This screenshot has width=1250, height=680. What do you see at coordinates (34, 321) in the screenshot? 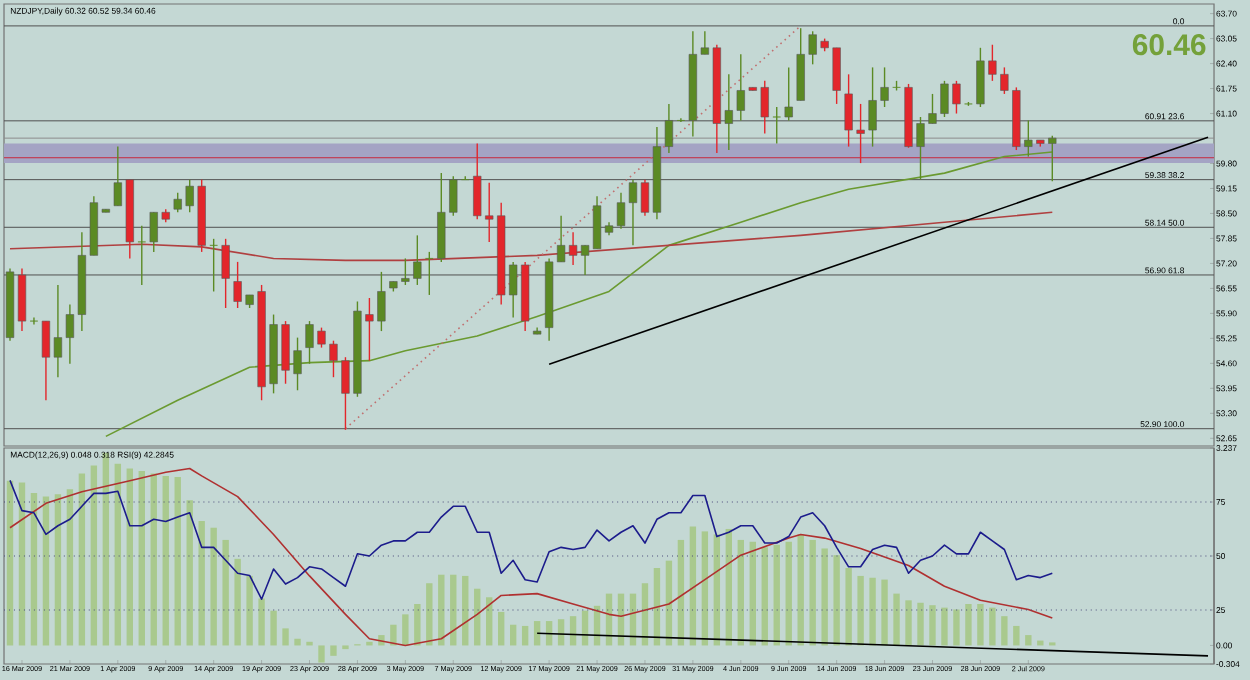
I see `candlestick` at bounding box center [34, 321].